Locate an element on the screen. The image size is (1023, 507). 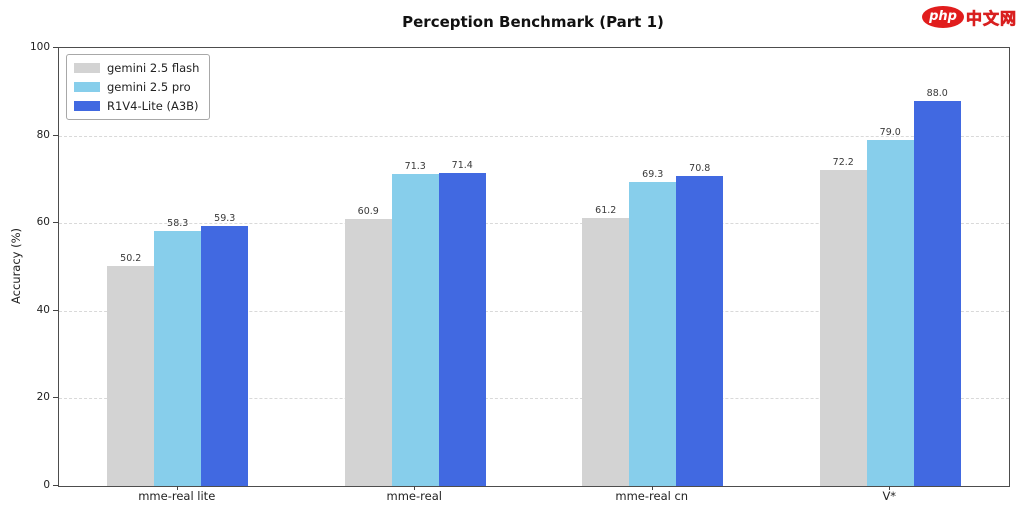
bar-mme-real-s0 is located at coordinates (368, 352).